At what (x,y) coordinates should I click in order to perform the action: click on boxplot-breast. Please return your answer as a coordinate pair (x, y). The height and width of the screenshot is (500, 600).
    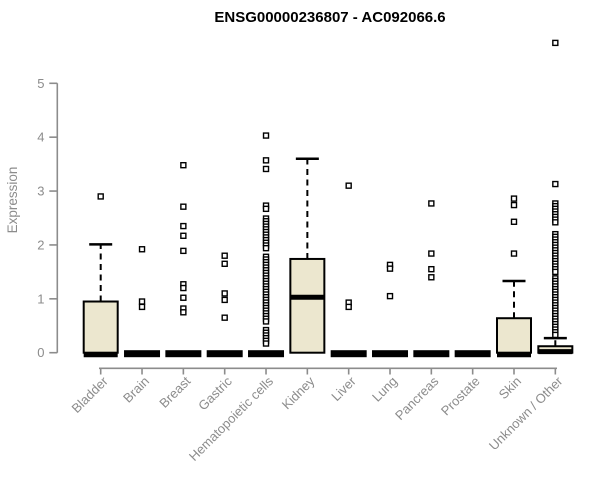
    Looking at the image, I should click on (183, 259).